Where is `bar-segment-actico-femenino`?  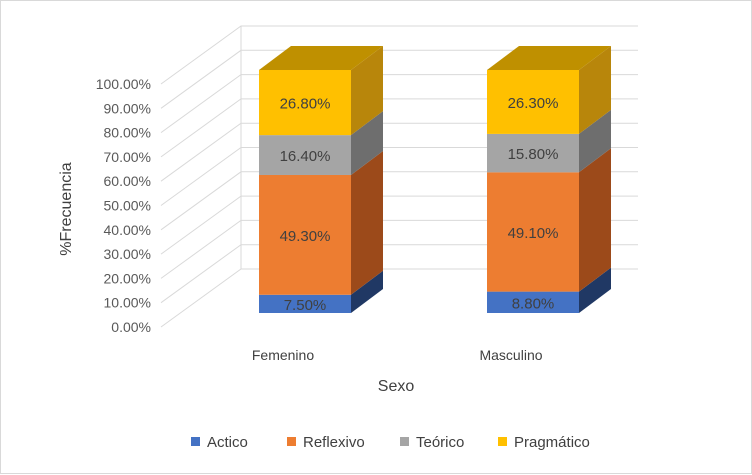 bar-segment-actico-femenino is located at coordinates (321, 291).